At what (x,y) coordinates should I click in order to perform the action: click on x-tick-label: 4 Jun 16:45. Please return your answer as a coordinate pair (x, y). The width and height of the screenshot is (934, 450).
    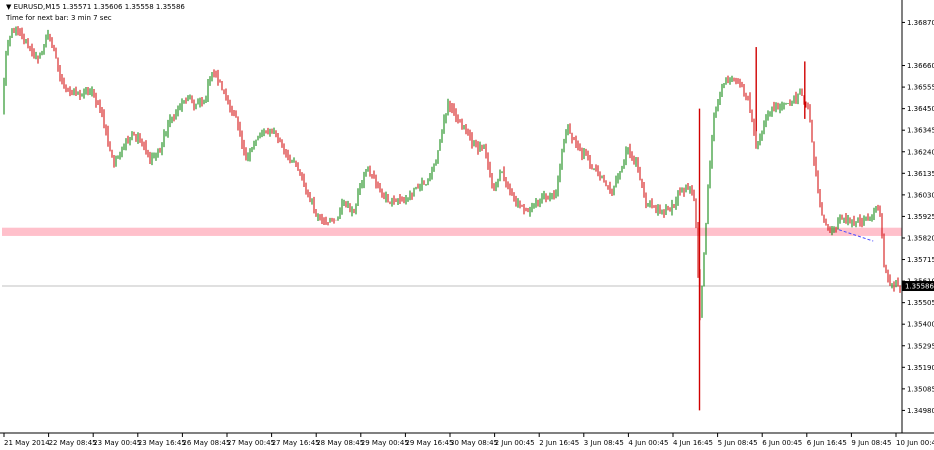
    Looking at the image, I should click on (693, 443).